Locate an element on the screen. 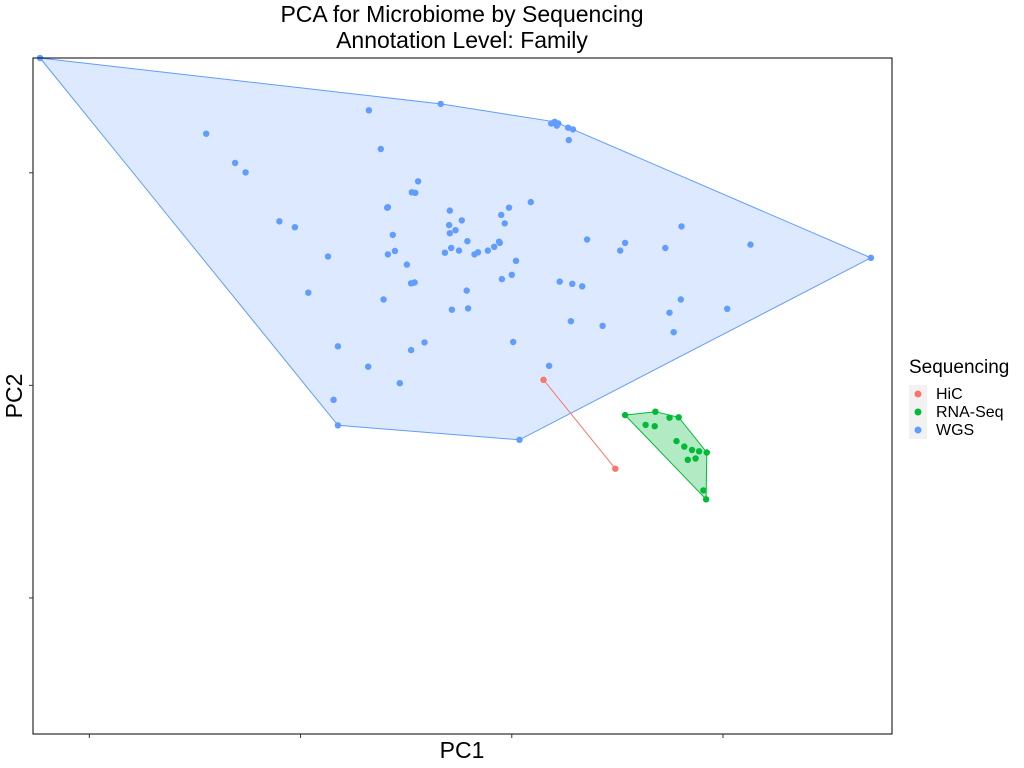 This screenshot has height=768, width=1024. chart-subtitle: Annotation Level: Family is located at coordinates (462, 40).